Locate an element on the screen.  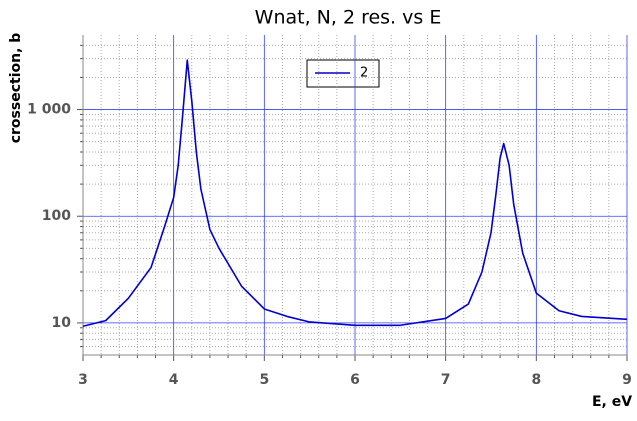
x-tick-label: 8 is located at coordinates (536, 380).